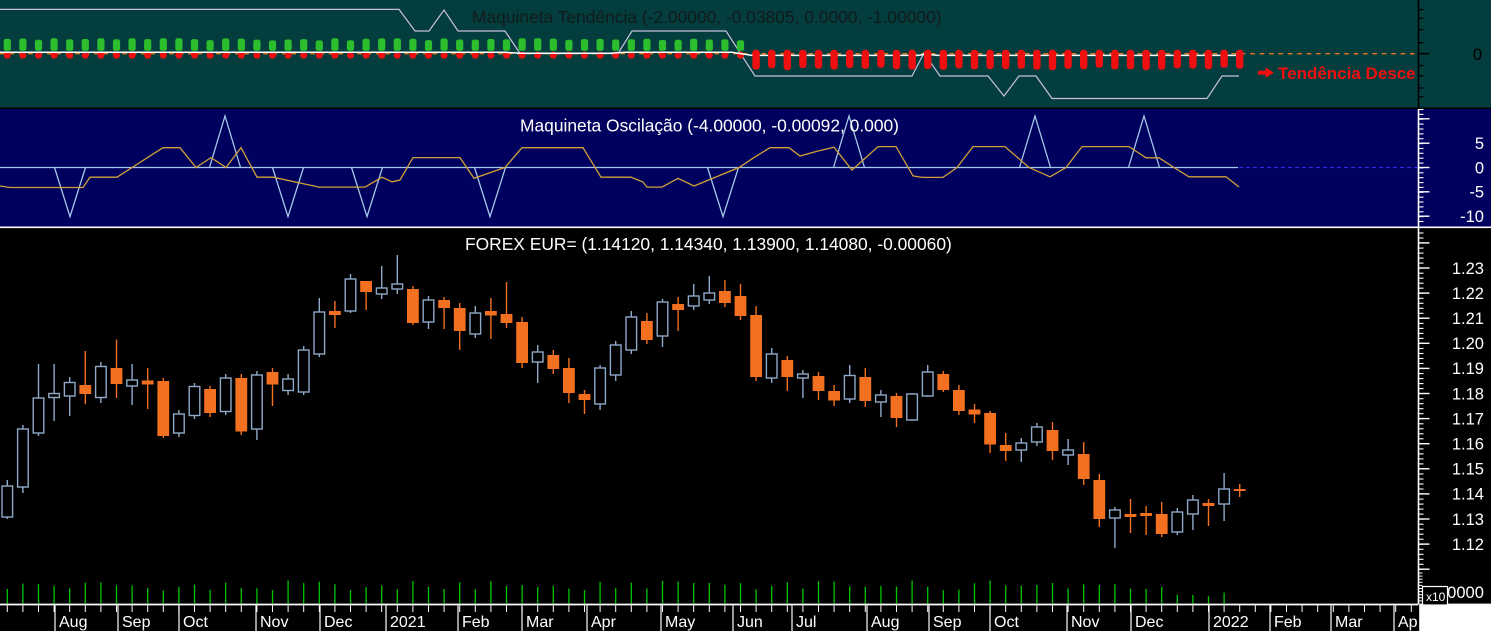 The image size is (1491, 631). Describe the element at coordinates (1468, 520) in the screenshot. I see `svg-text: 1.13` at that location.